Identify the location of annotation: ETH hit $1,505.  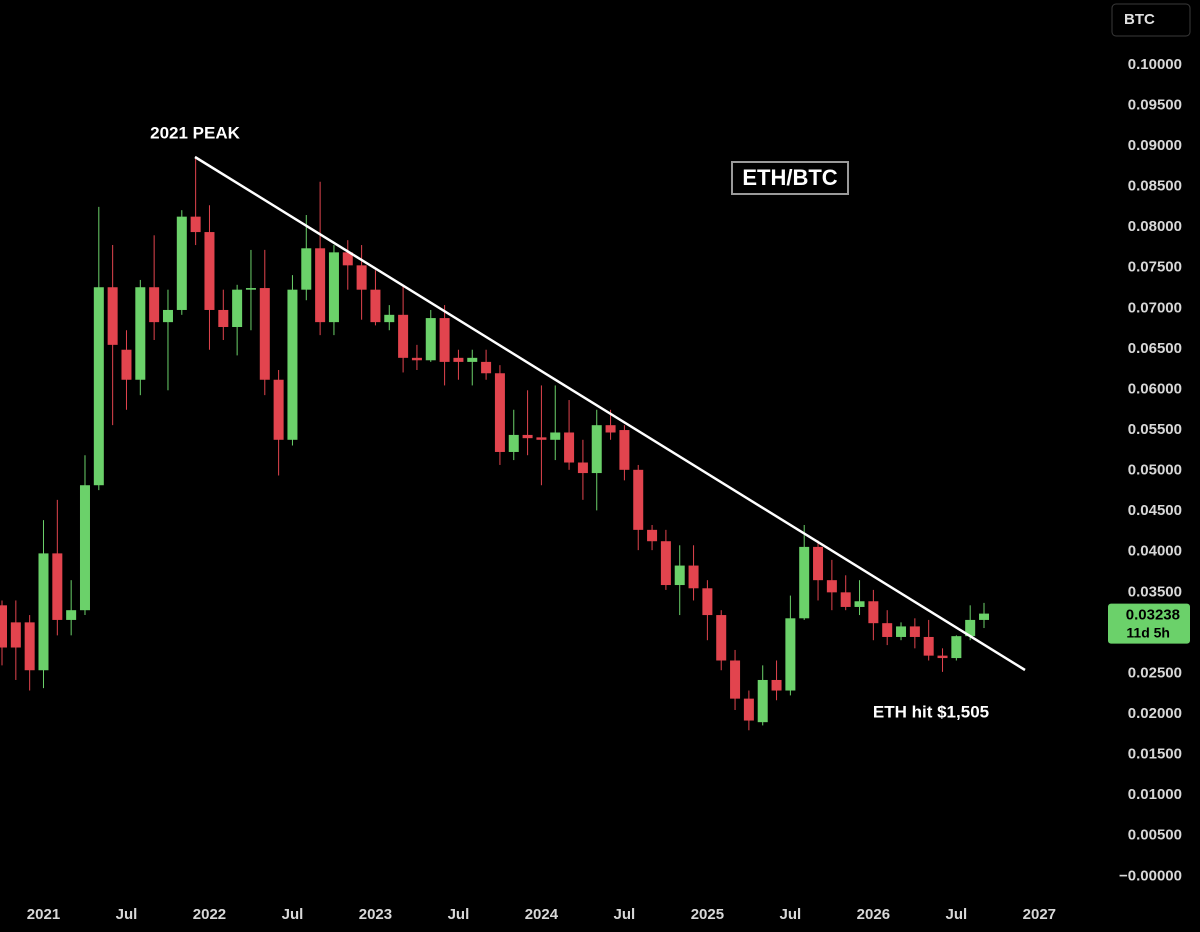
(931, 711).